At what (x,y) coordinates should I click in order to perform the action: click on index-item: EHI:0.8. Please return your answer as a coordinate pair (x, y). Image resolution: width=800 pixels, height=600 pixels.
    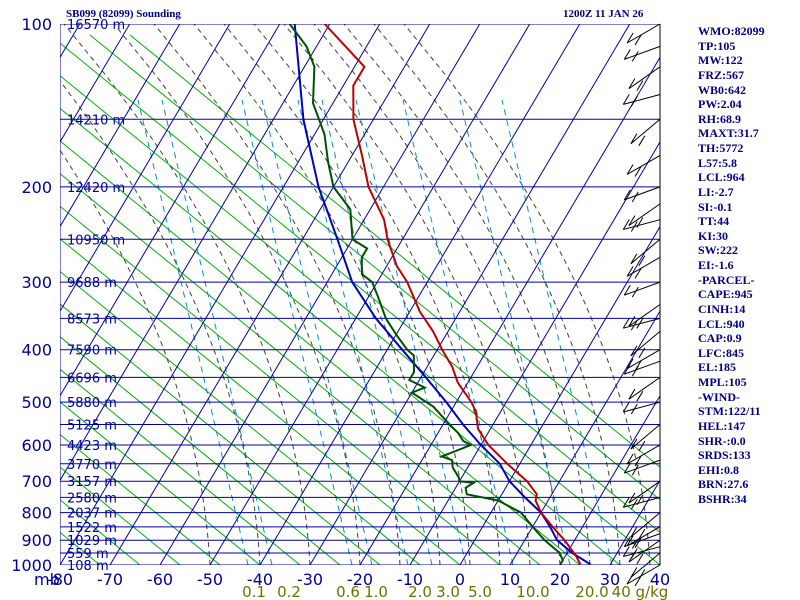
    Looking at the image, I should click on (719, 469).